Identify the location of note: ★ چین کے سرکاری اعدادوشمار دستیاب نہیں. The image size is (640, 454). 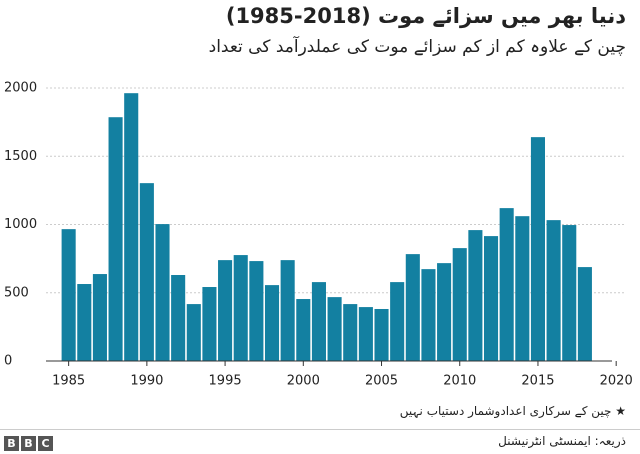
(512, 411).